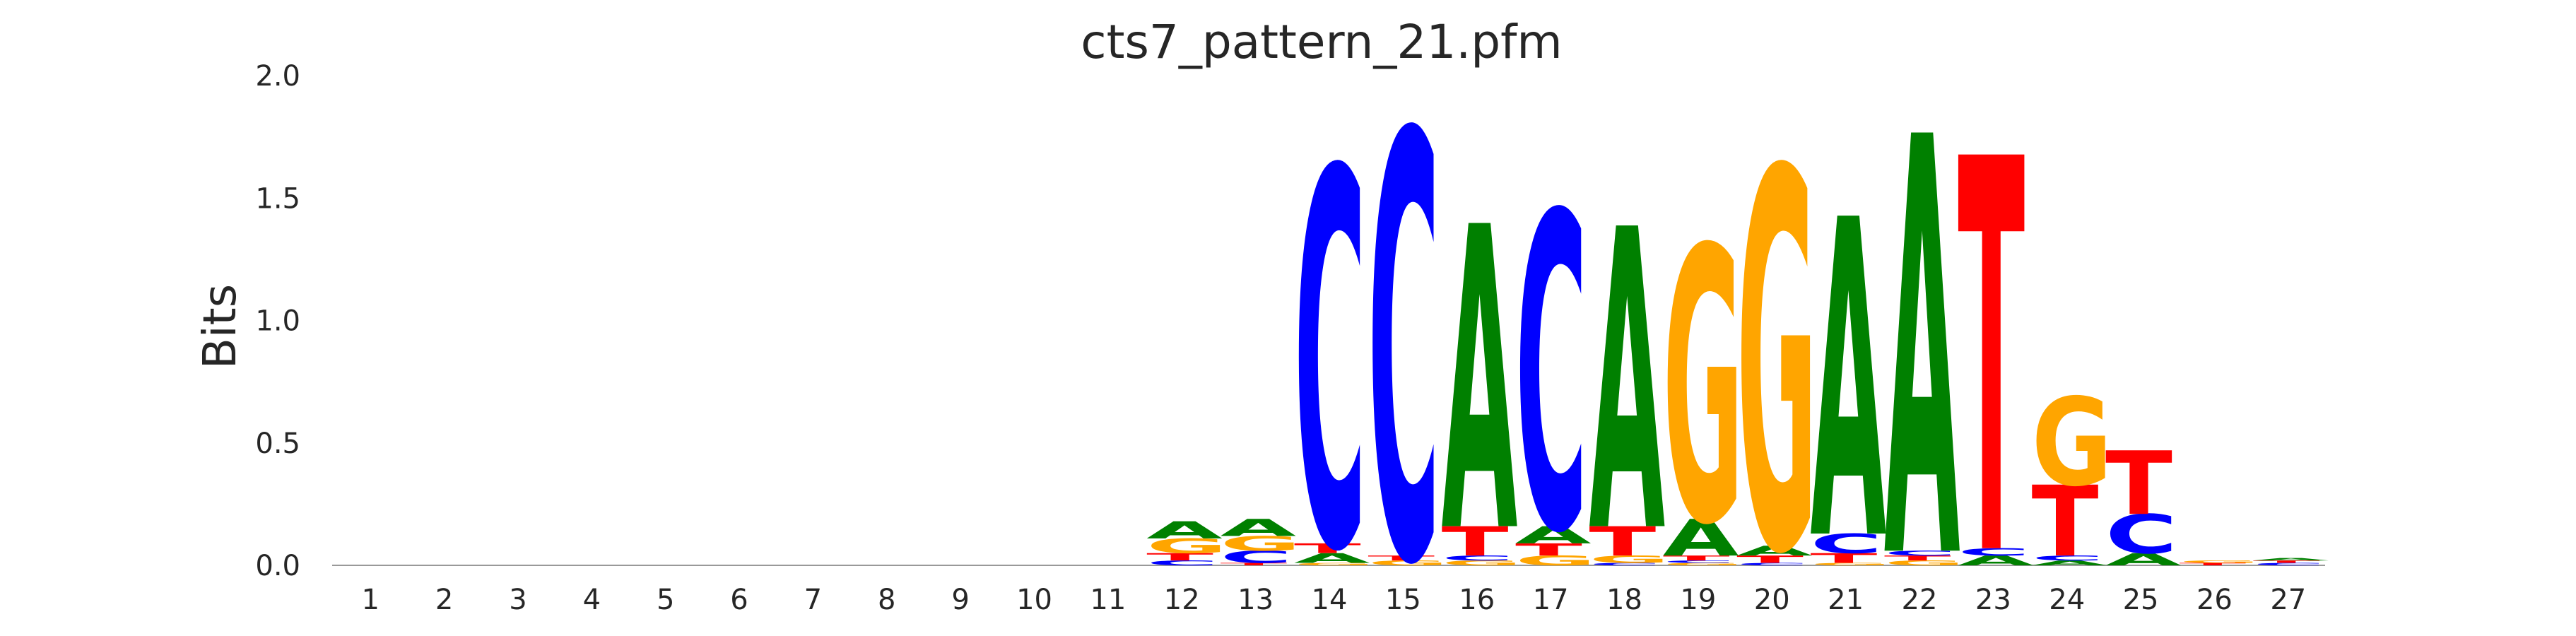 The image size is (2576, 636). I want to click on x-tick-label: 27, so click(2288, 600).